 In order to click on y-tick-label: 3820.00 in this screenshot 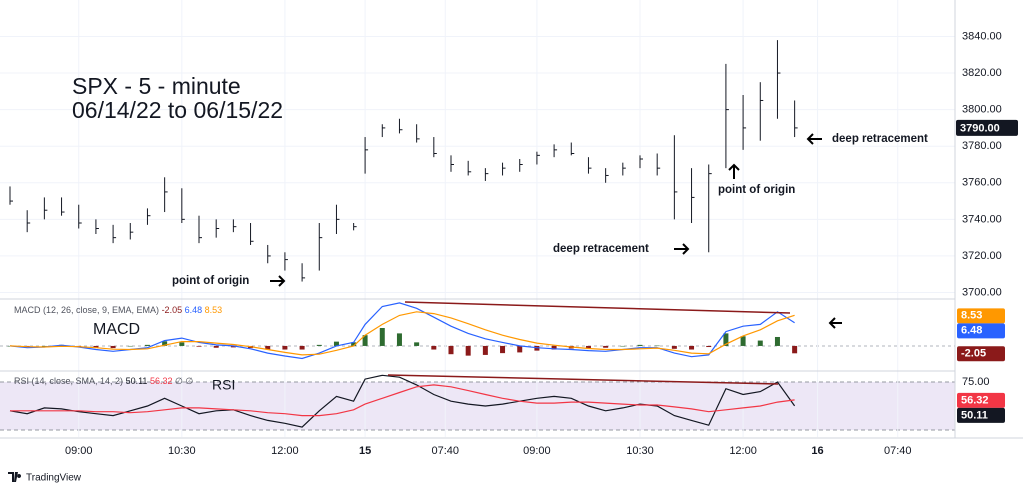, I will do `click(982, 73)`.